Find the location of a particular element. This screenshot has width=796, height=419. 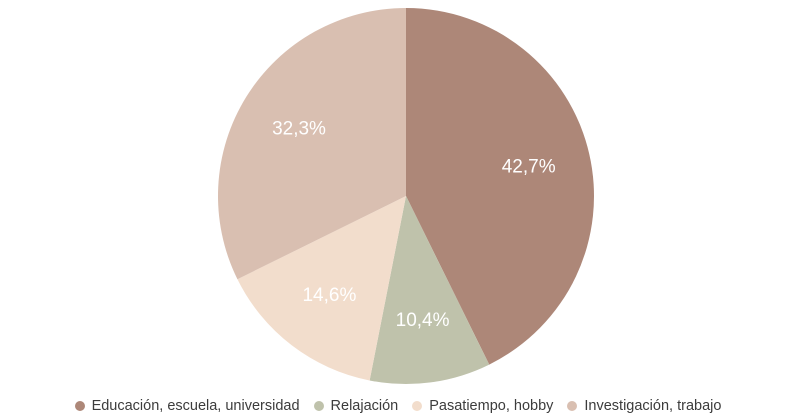

legend-label: Relajación is located at coordinates (364, 406).